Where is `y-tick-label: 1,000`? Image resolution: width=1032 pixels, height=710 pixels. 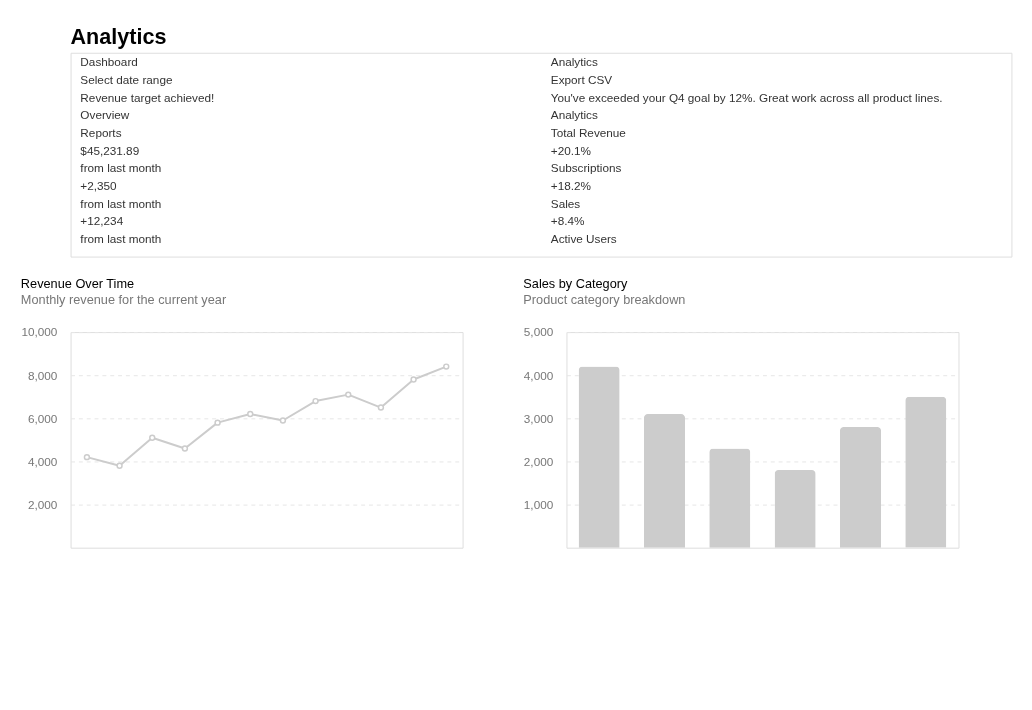 y-tick-label: 1,000 is located at coordinates (538, 504).